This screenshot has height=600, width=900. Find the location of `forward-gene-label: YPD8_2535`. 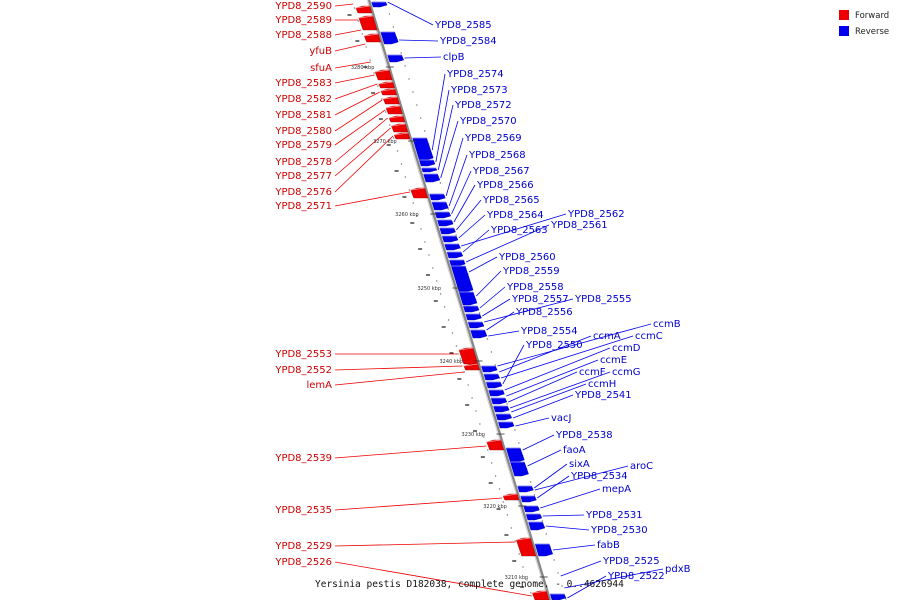

forward-gene-label: YPD8_2535 is located at coordinates (303, 510).